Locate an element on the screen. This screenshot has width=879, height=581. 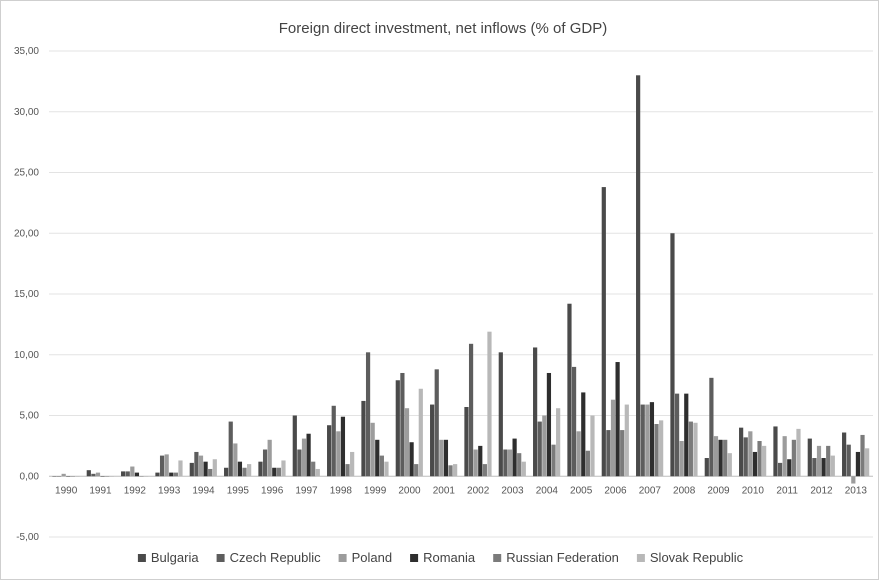
bar-czech-republic-2012 is located at coordinates (814, 467).